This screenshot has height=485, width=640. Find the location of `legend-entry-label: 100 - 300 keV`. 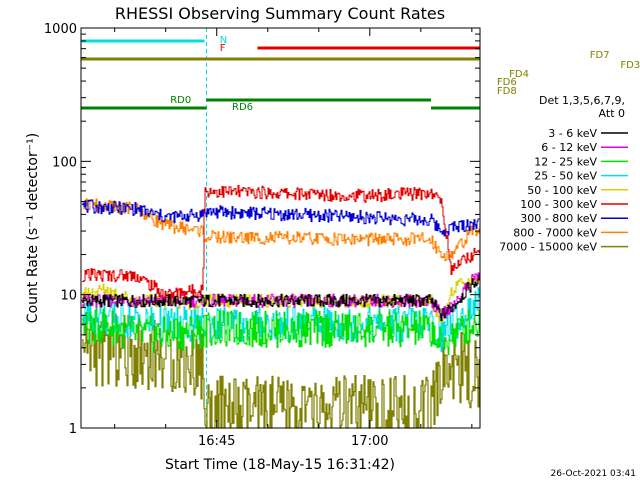

legend-entry-label: 100 - 300 keV is located at coordinates (558, 204).